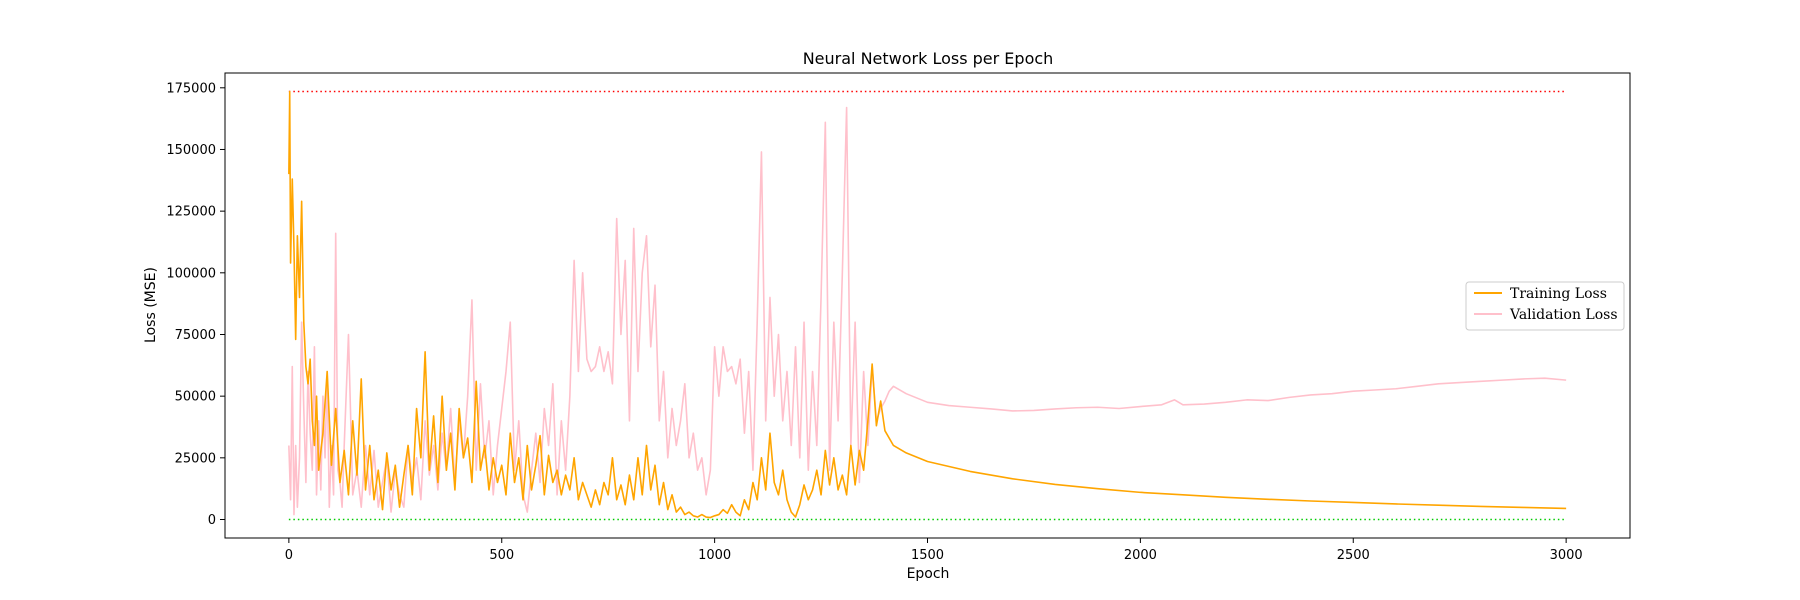 The image size is (1800, 600). What do you see at coordinates (195, 304) in the screenshot?
I see `y-axis: 0 25000 50000 75000 100000 125000 150000 175000` at bounding box center [195, 304].